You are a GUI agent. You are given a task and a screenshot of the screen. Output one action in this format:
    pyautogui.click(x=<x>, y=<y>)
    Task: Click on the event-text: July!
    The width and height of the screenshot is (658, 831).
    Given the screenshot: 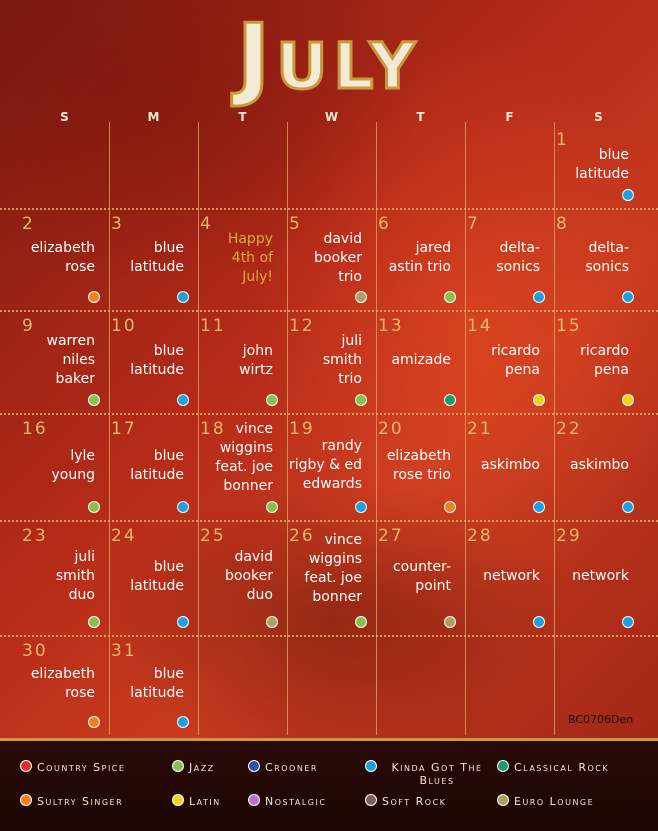 What is the action you would take?
    pyautogui.click(x=257, y=276)
    